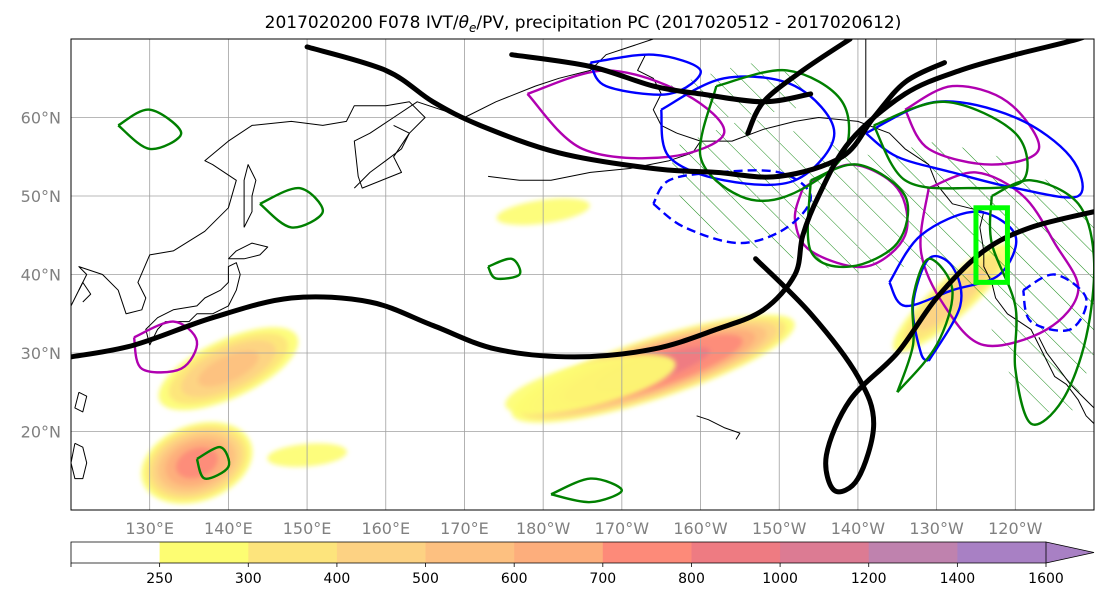  What do you see at coordinates (41, 432) in the screenshot?
I see `y-tick-label: 20°N` at bounding box center [41, 432].